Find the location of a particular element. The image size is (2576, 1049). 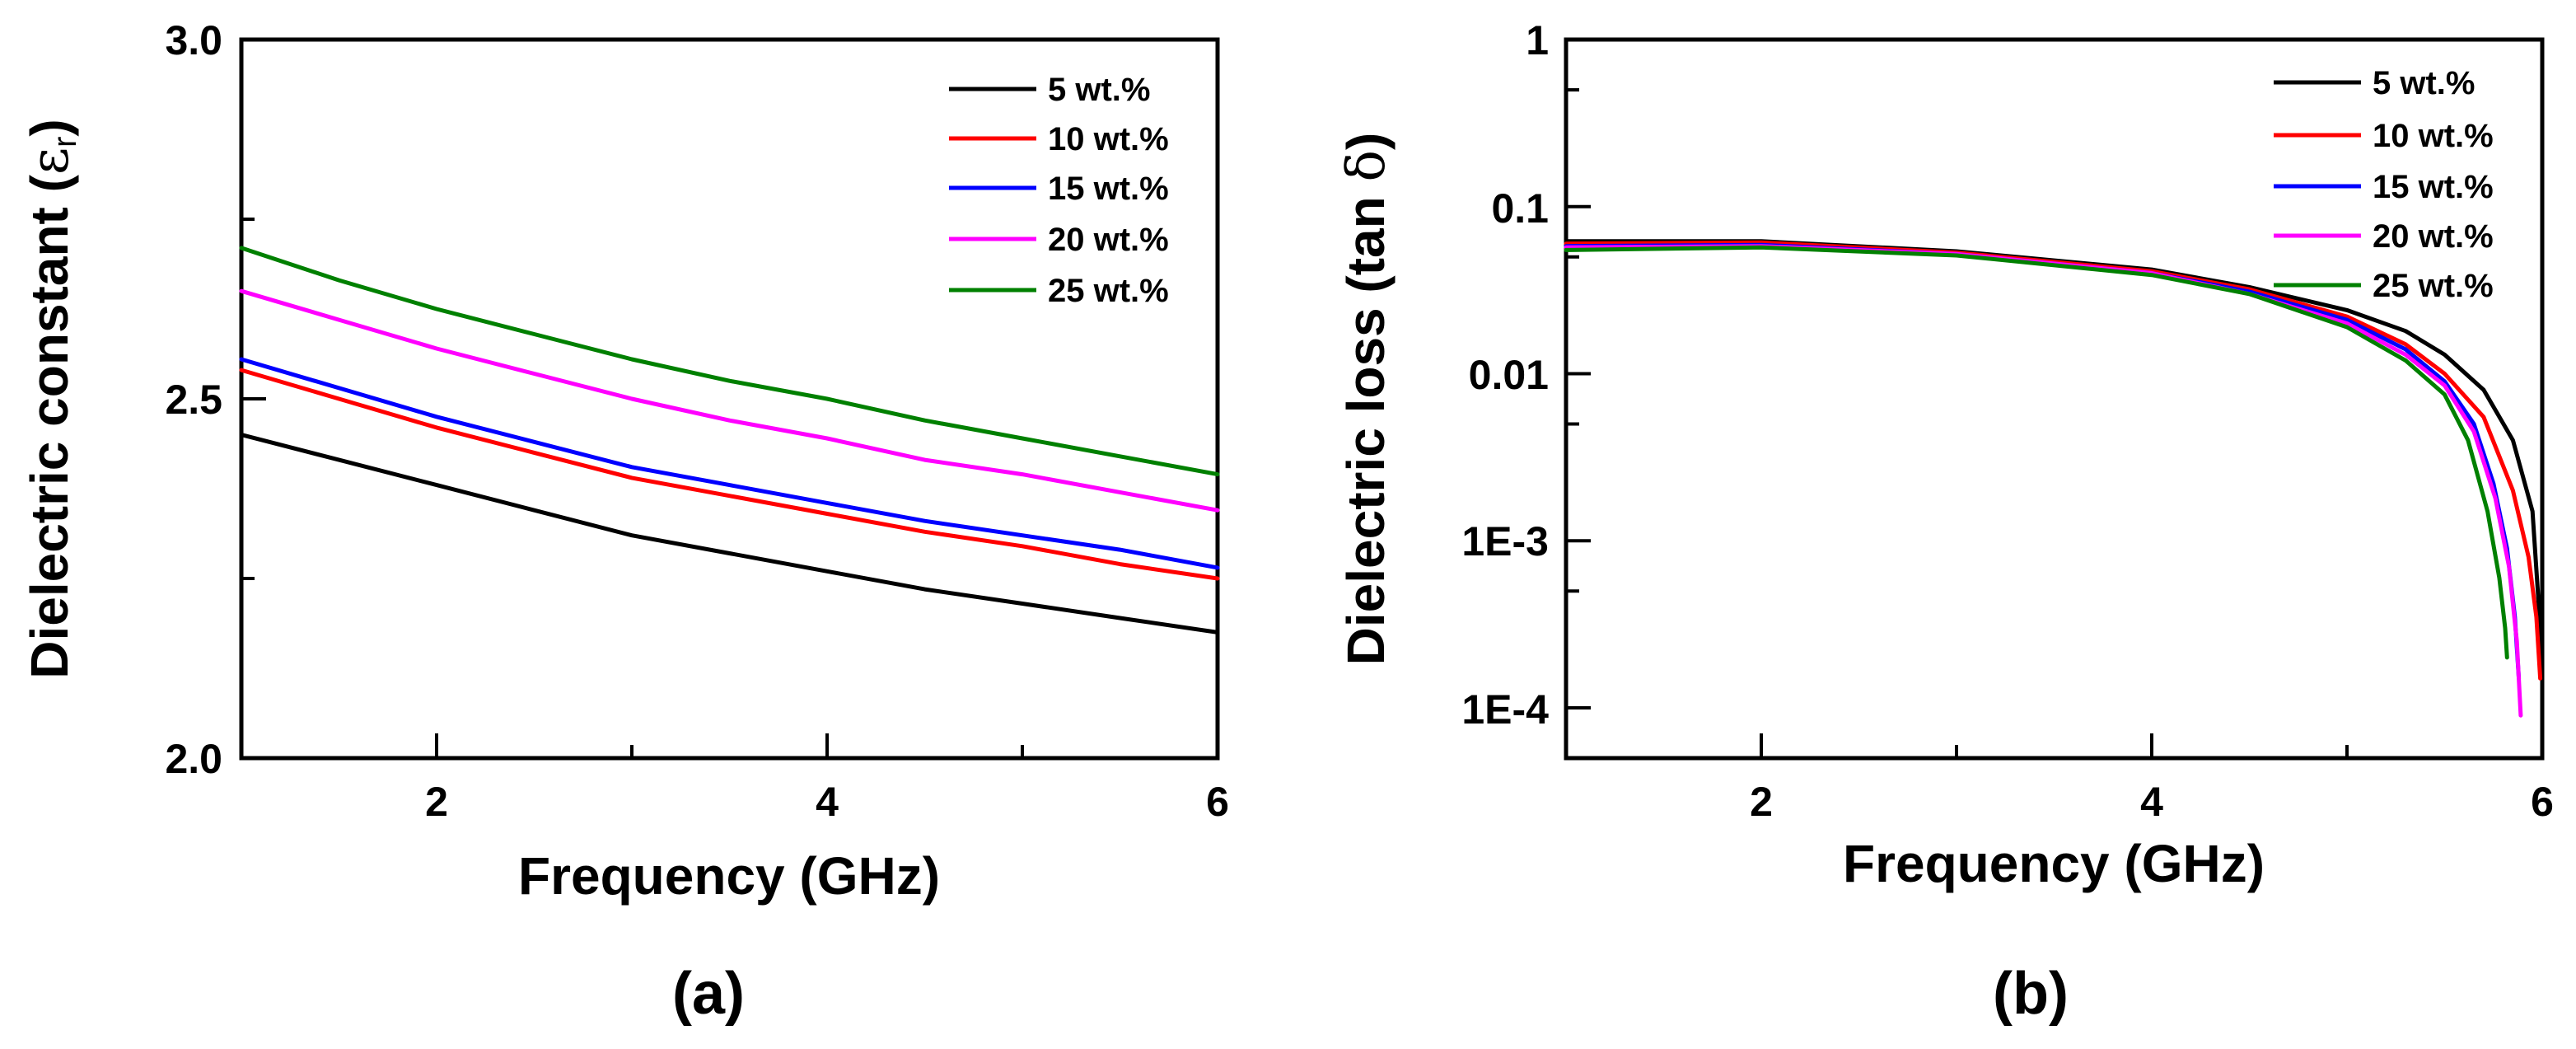

a-series-line-20wt is located at coordinates (729, 401).